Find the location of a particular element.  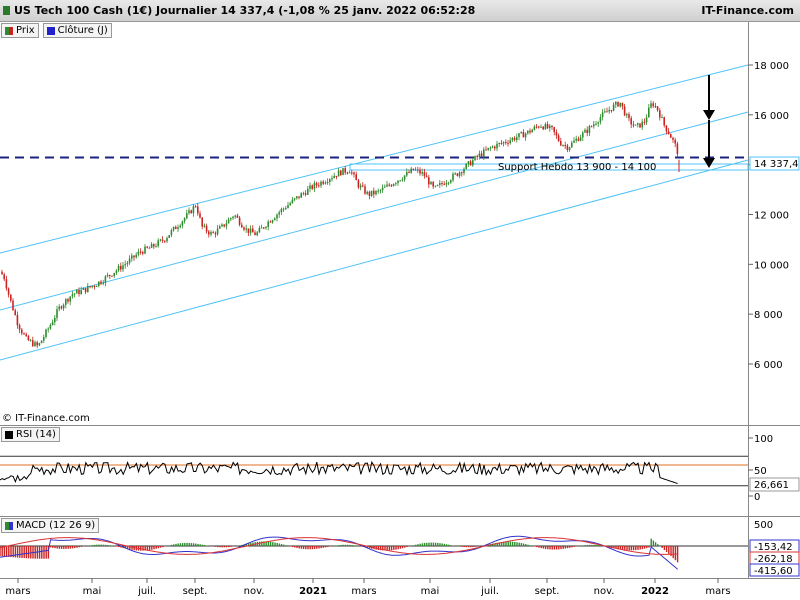

macd-tick-label: 500 is located at coordinates (763, 525).